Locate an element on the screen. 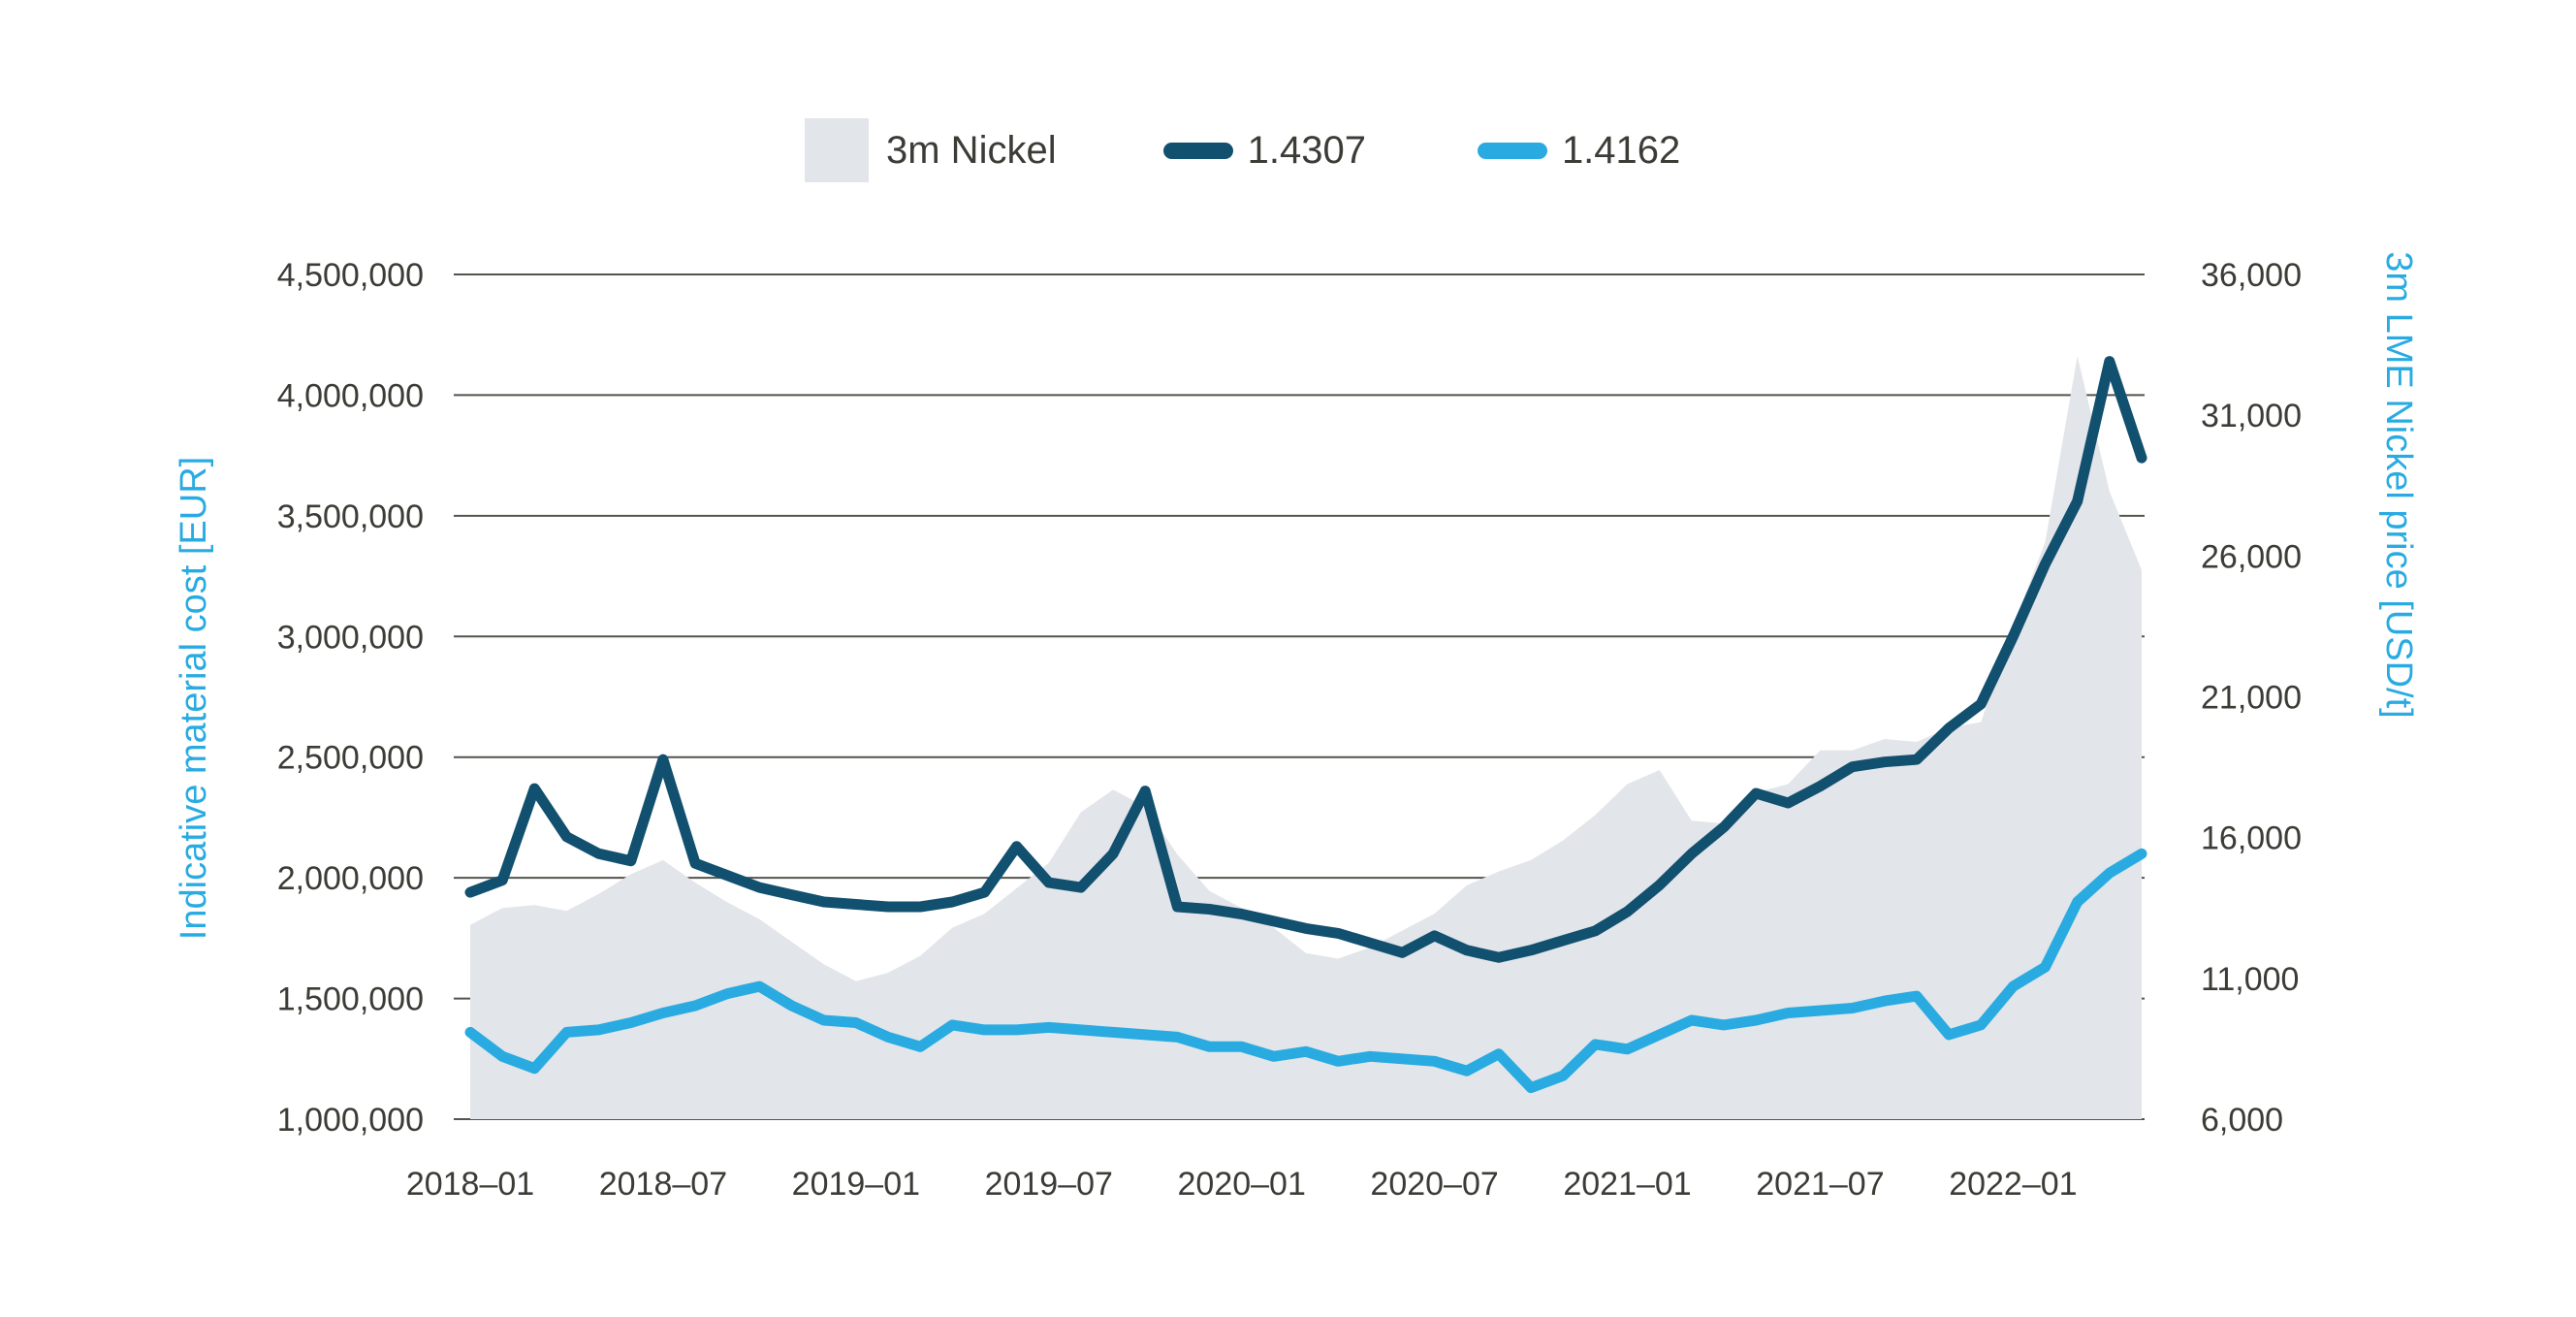 This screenshot has width=2576, height=1317. right-axis-tick: 11,000 is located at coordinates (2250, 979).